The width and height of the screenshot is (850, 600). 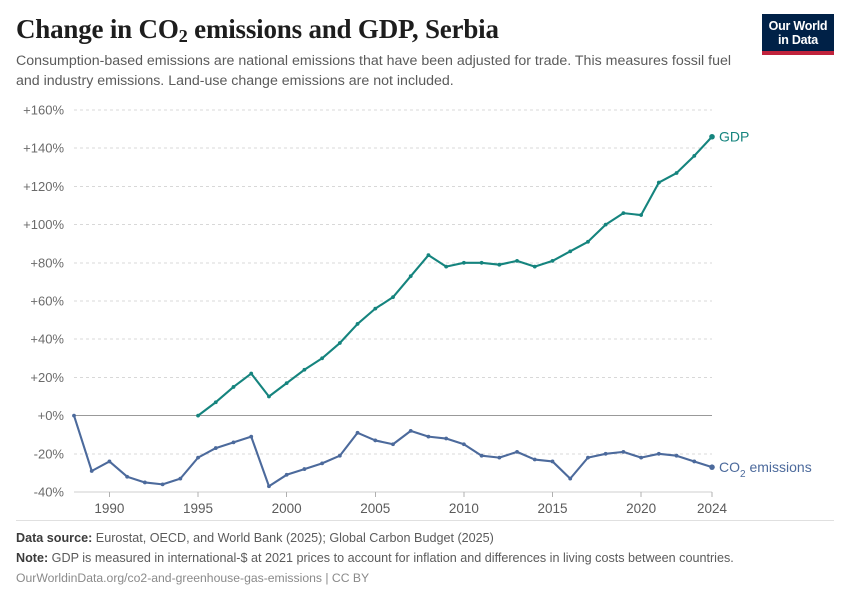 What do you see at coordinates (47, 301) in the screenshot?
I see `y-axis-tick-label: +60%` at bounding box center [47, 301].